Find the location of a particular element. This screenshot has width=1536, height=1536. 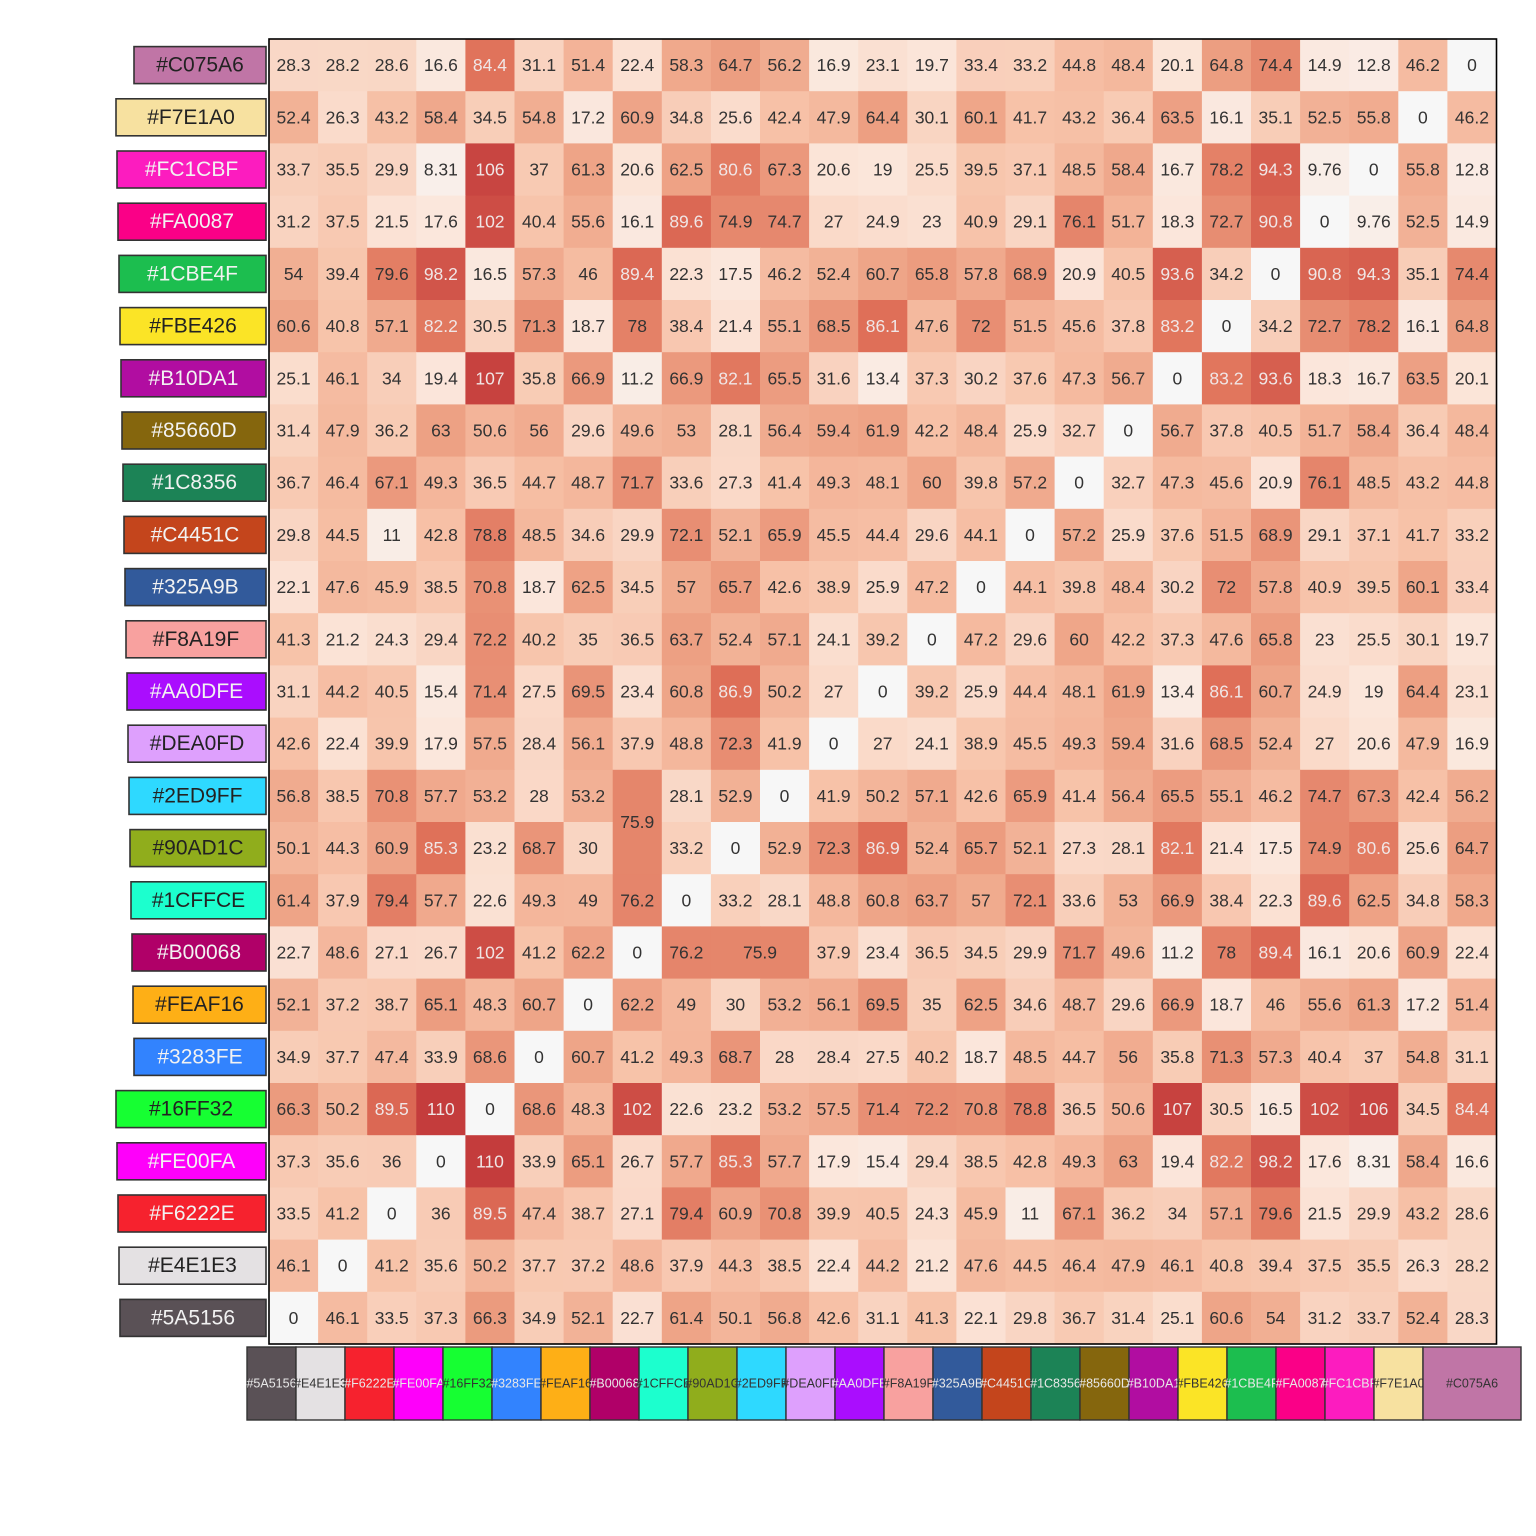

heatmap-cell-label: 33.7 is located at coordinates (1374, 1318).